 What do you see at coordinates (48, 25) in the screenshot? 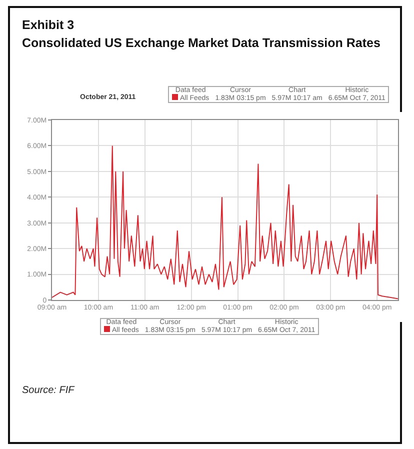
I see `chart-title: Exhibit 3` at bounding box center [48, 25].